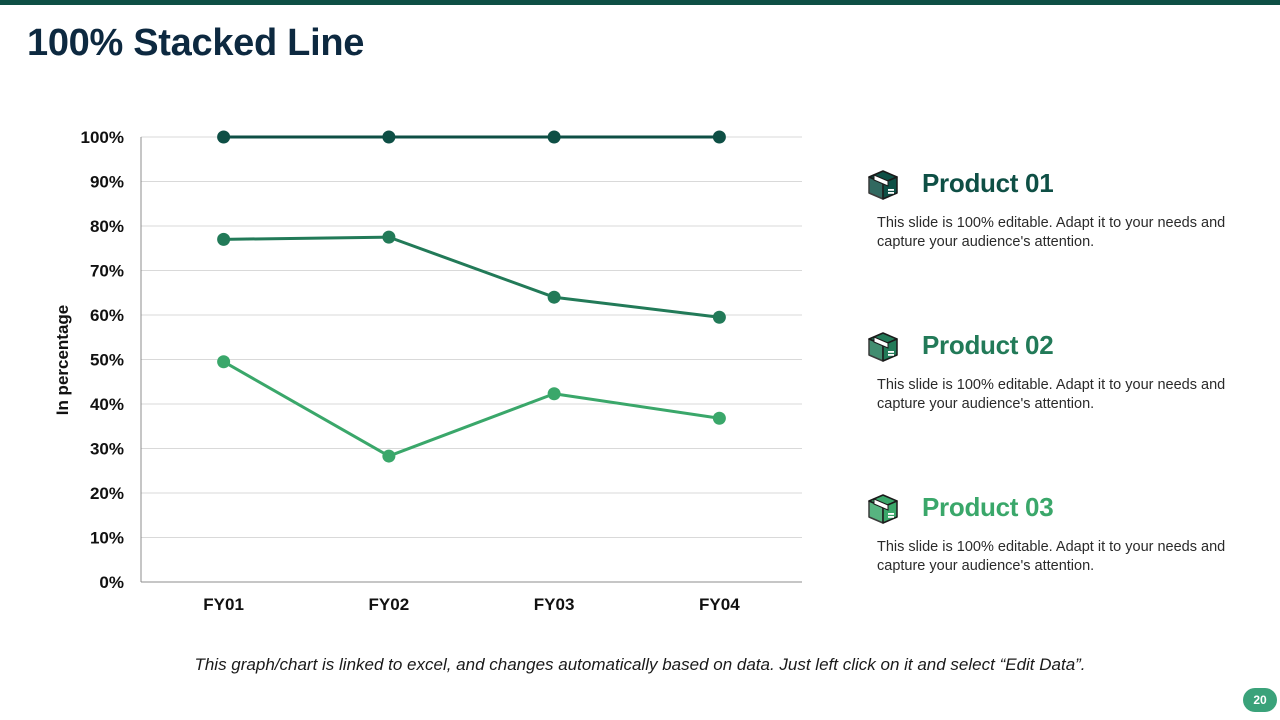 Image resolution: width=1280 pixels, height=720 pixels. Describe the element at coordinates (988, 345) in the screenshot. I see `product-name: Product 02` at that location.